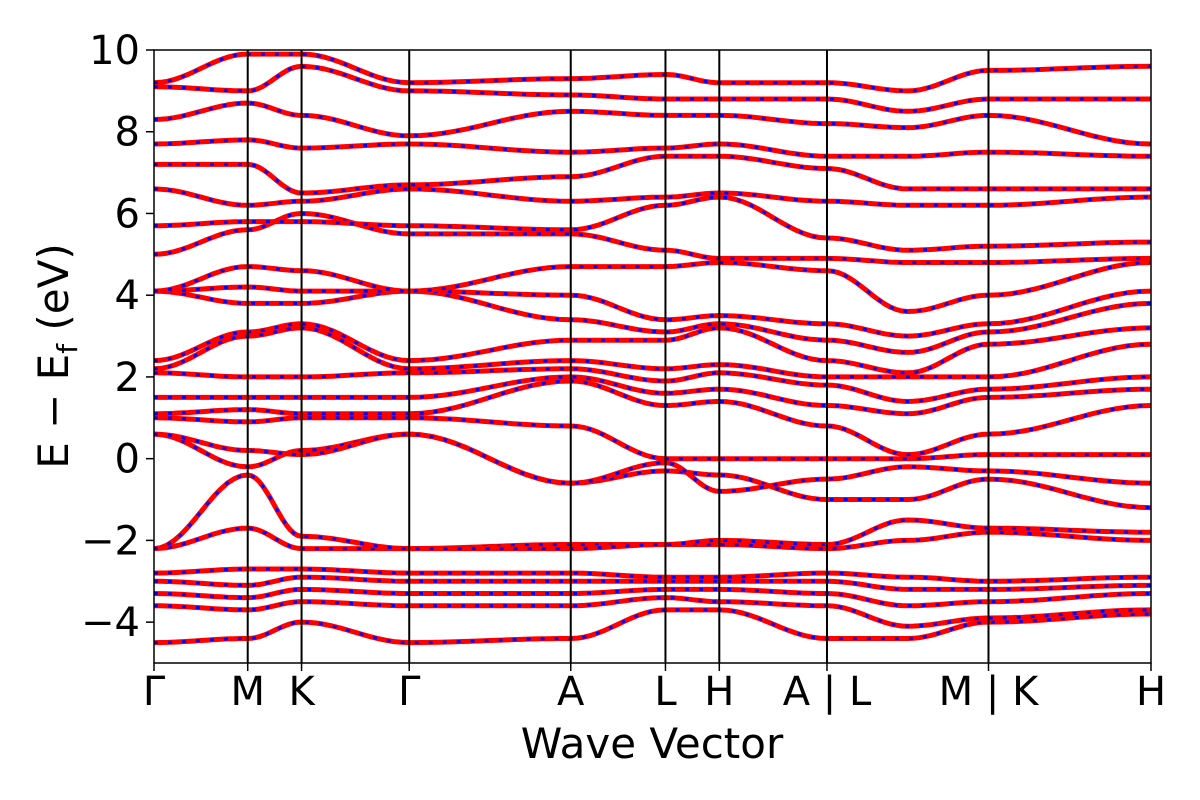 This screenshot has height=800, width=1200. I want to click on y-tick-label: 8, so click(127, 133).